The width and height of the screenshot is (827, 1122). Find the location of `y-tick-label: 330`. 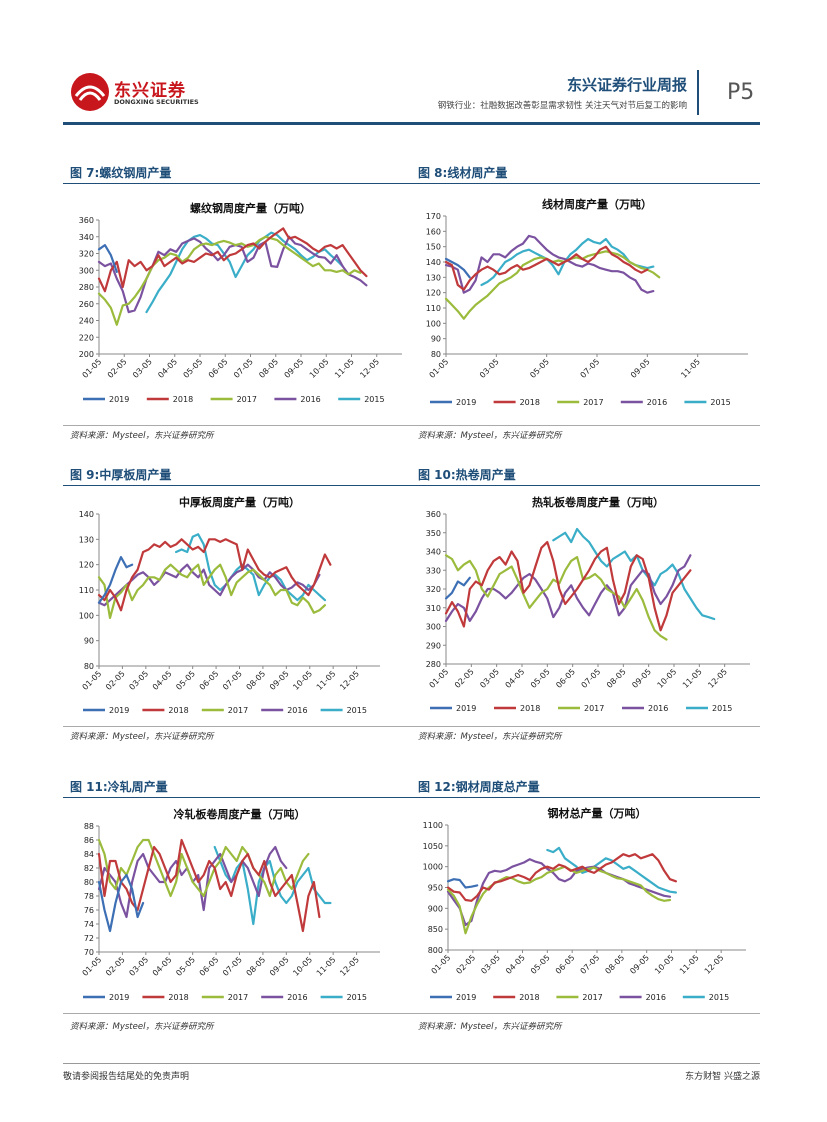

y-tick-label: 330 is located at coordinates (433, 570).